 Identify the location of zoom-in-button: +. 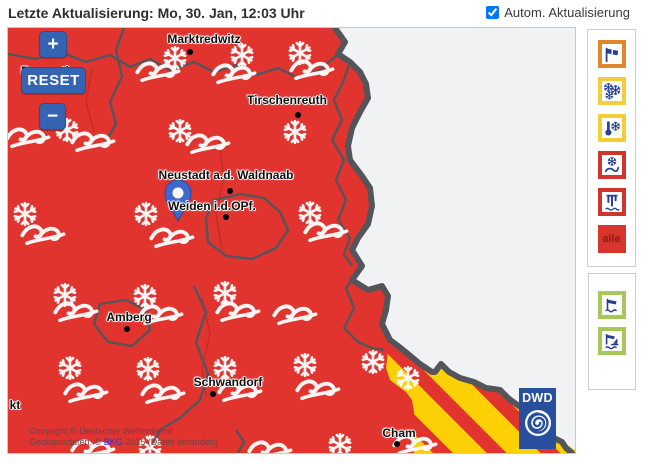
(53, 44).